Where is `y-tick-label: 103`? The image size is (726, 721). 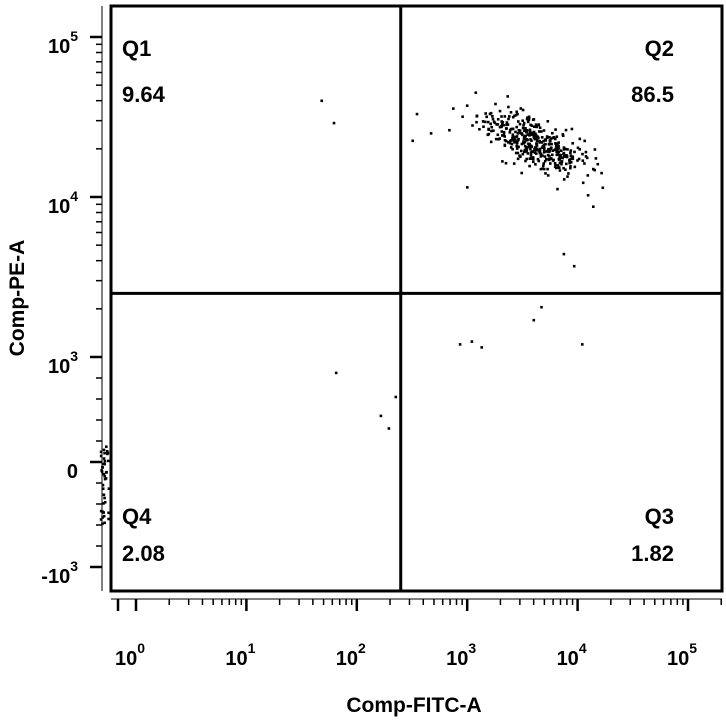 y-tick-label: 103 is located at coordinates (63, 363).